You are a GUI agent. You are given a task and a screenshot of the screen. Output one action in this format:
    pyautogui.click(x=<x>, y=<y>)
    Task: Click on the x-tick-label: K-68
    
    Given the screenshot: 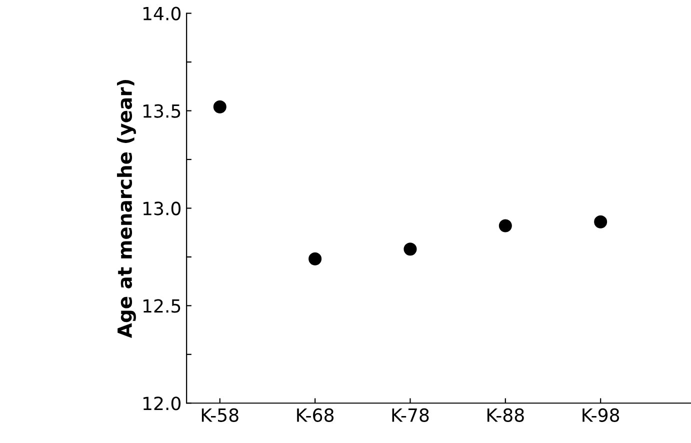 What is the action you would take?
    pyautogui.click(x=315, y=415)
    